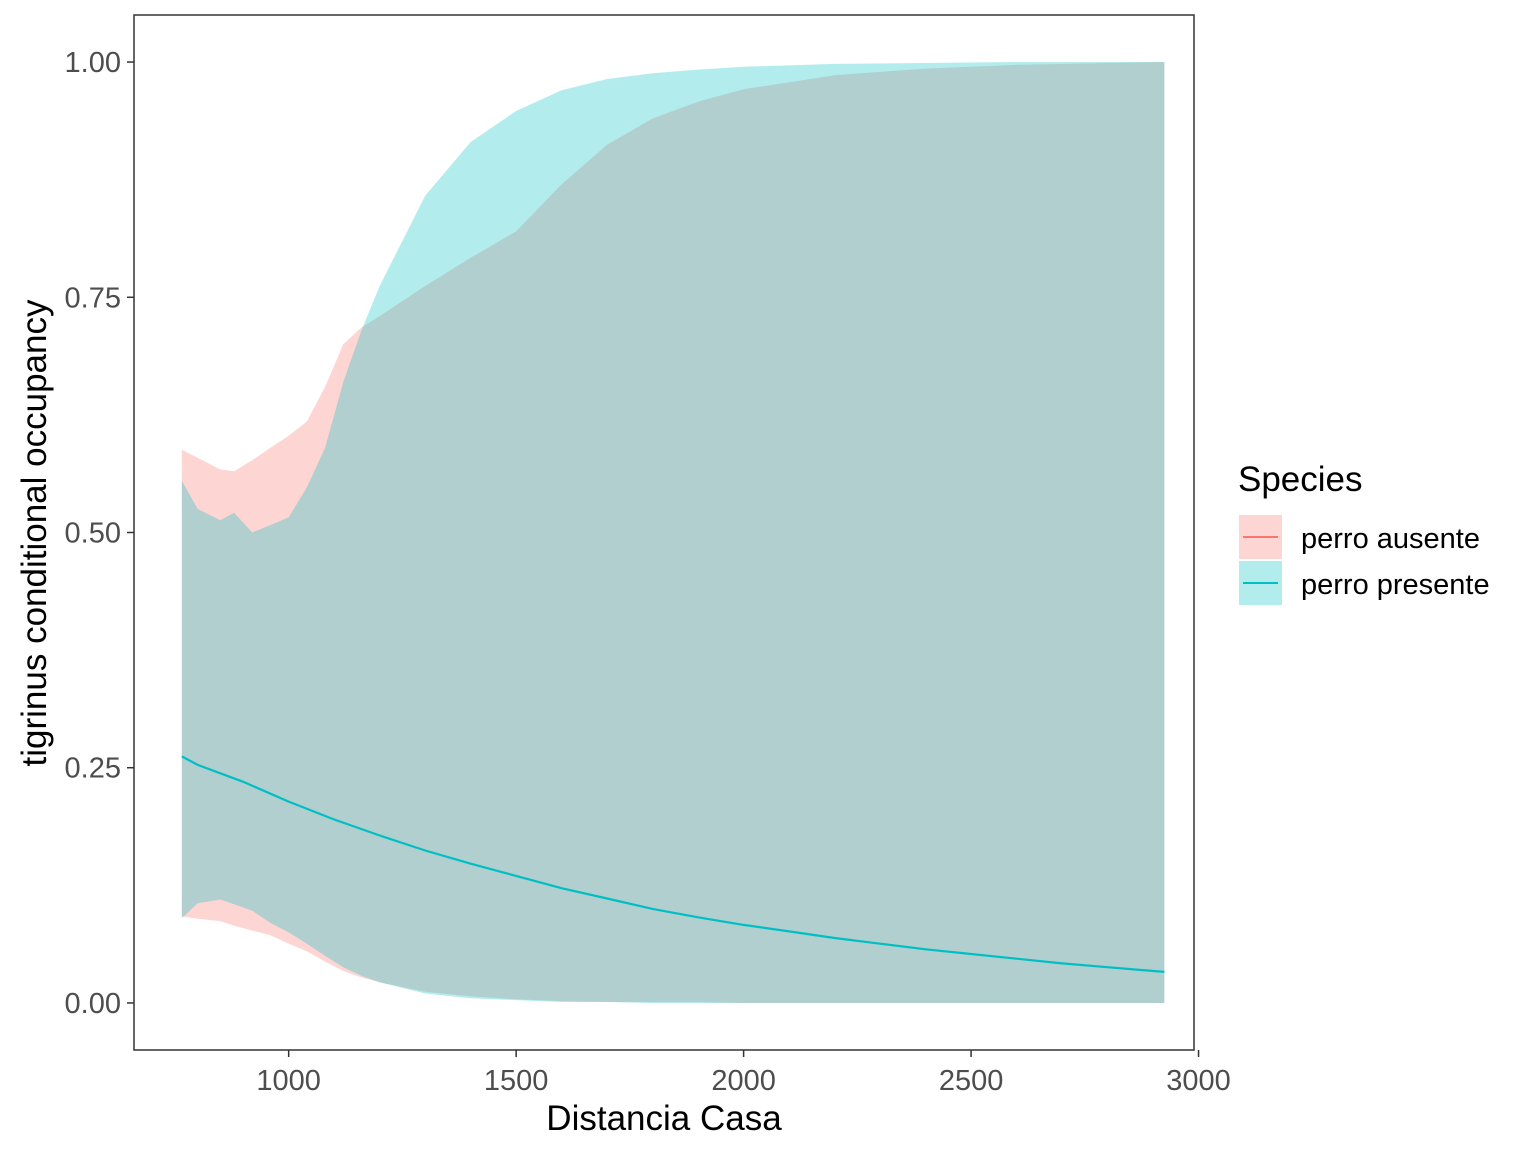 Image resolution: width=1536 pixels, height=1157 pixels. Describe the element at coordinates (93, 1004) in the screenshot. I see `y-tick-label: 0.00` at that location.